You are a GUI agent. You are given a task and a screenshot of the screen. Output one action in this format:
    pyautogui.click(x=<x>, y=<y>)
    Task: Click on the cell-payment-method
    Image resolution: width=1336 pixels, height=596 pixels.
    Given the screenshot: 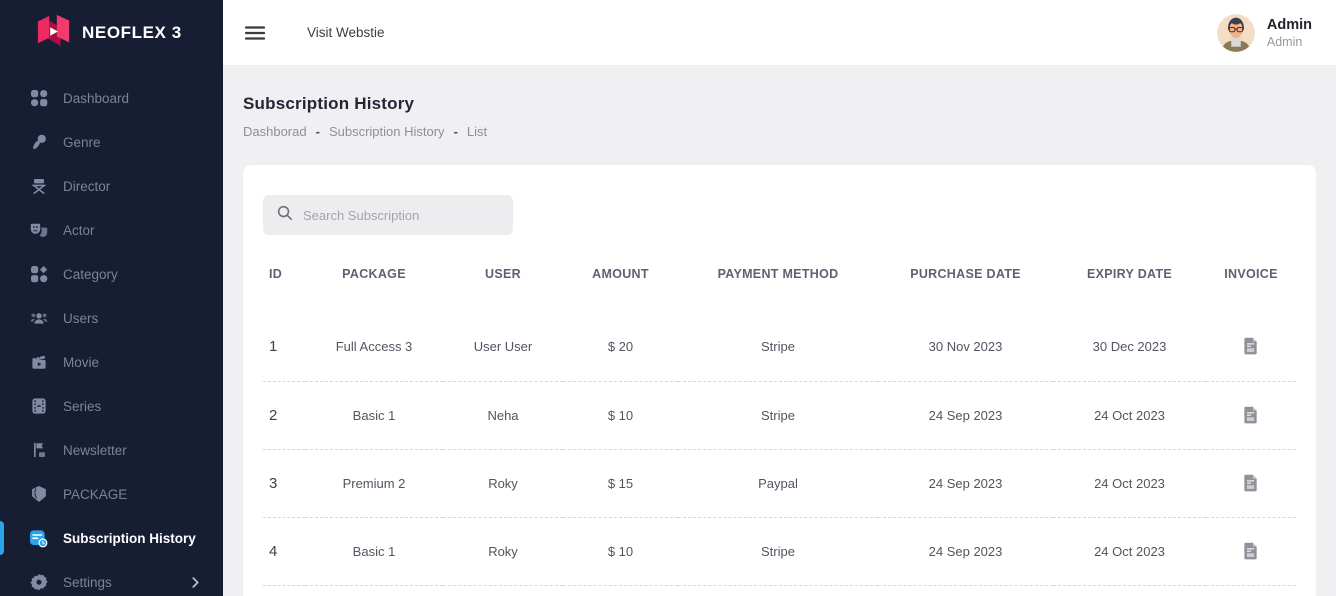 What is the action you would take?
    pyautogui.click(x=778, y=590)
    